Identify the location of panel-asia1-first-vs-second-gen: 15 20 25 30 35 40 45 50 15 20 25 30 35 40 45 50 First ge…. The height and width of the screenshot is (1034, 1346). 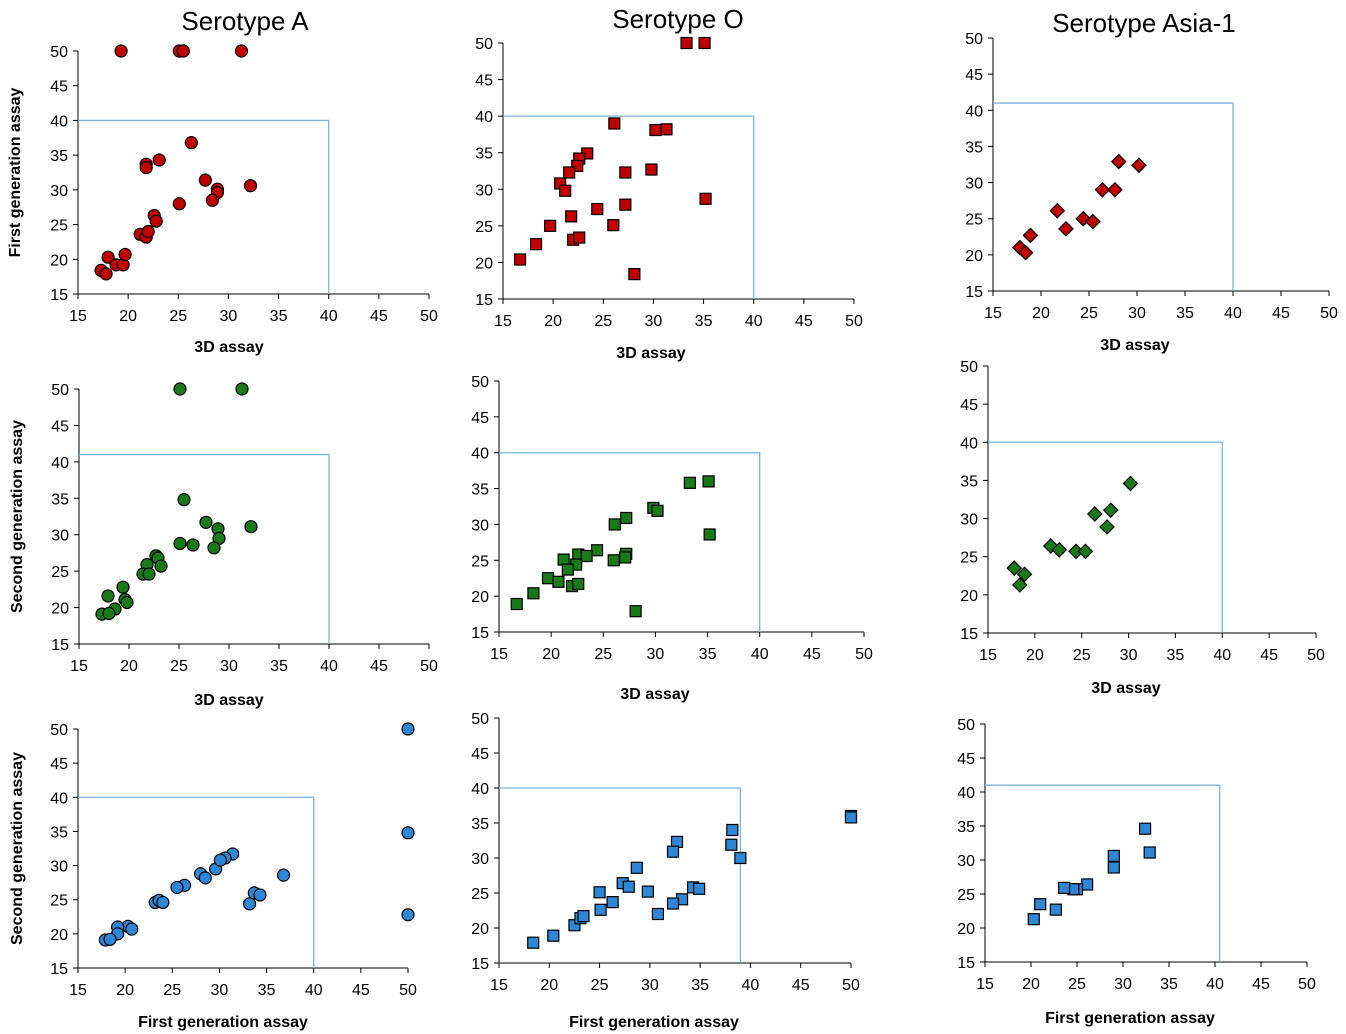
(1136, 872).